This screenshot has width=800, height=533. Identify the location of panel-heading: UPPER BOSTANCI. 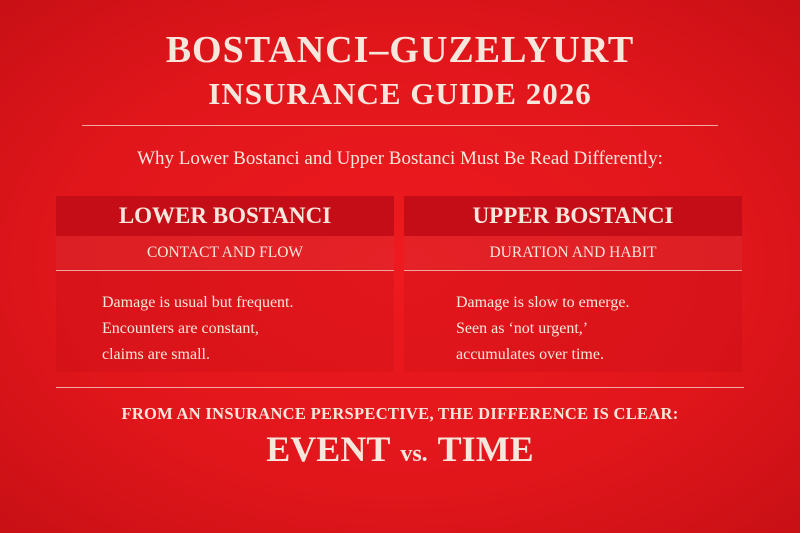
(573, 216).